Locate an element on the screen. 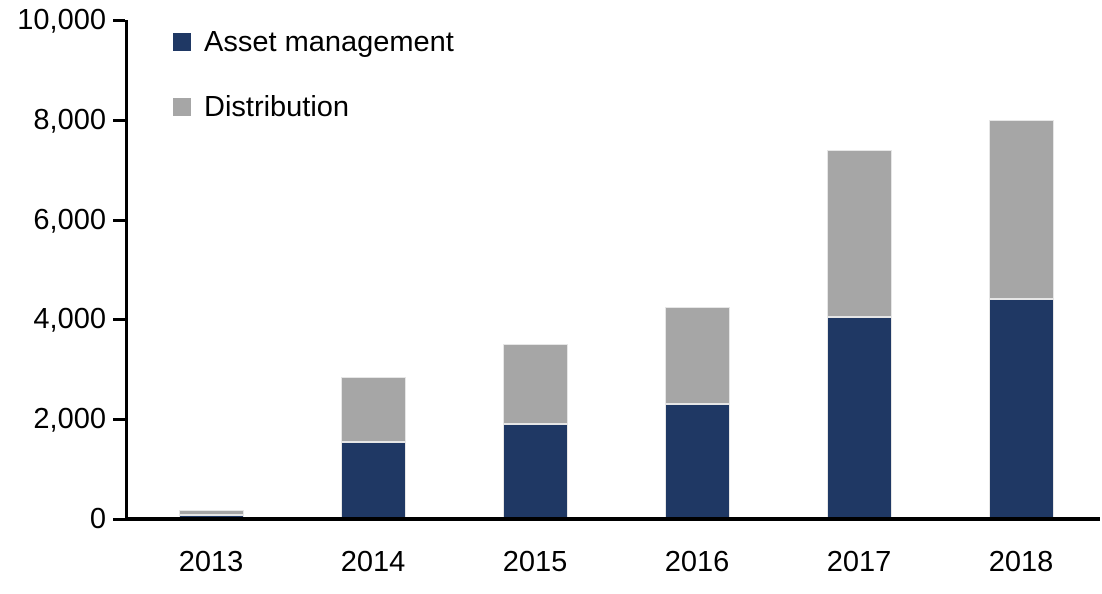 The image size is (1102, 594). bar-segment-2018-asset-management is located at coordinates (1021, 409).